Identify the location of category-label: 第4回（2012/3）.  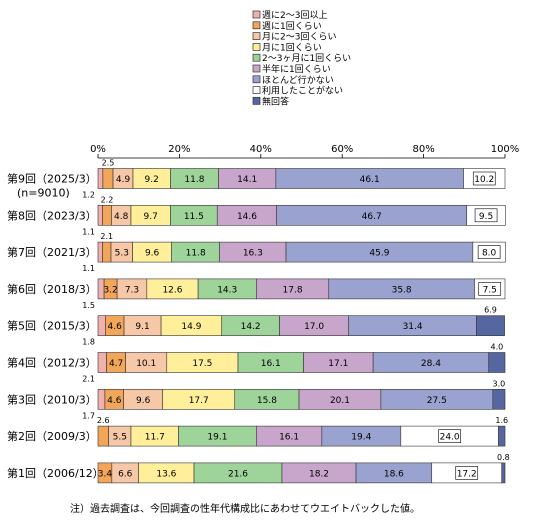
(52, 363).